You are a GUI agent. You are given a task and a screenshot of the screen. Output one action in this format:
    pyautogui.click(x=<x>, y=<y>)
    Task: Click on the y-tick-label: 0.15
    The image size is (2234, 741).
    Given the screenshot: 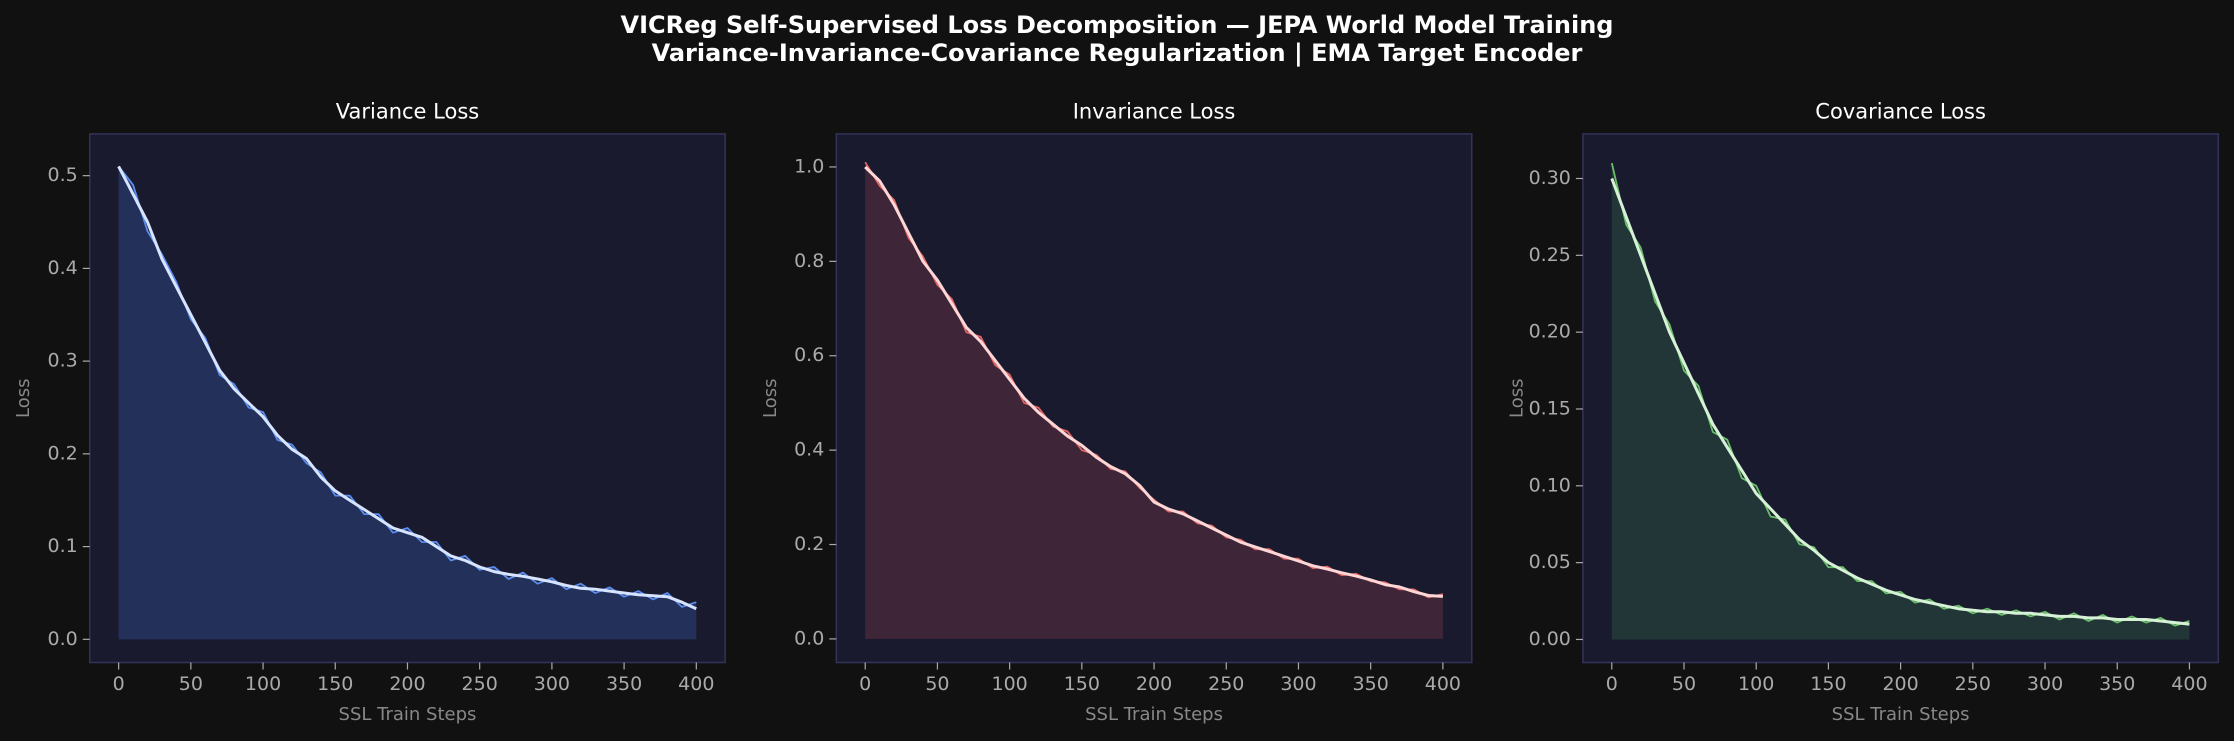 What is the action you would take?
    pyautogui.click(x=1550, y=408)
    